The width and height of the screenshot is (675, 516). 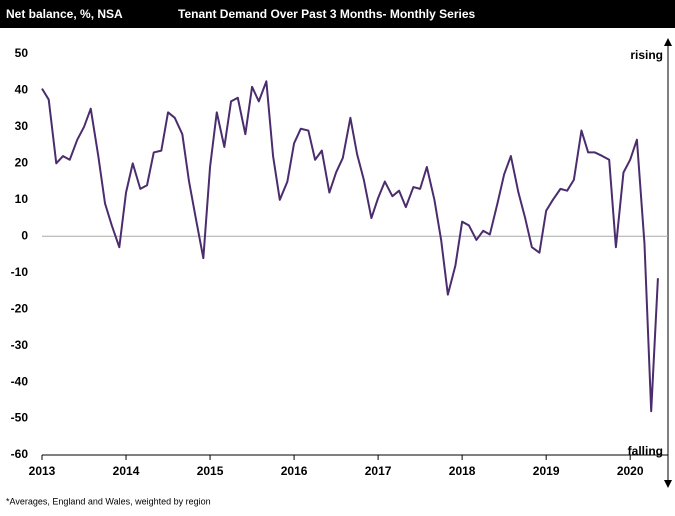 What do you see at coordinates (42, 471) in the screenshot?
I see `x-tick-label: 2013` at bounding box center [42, 471].